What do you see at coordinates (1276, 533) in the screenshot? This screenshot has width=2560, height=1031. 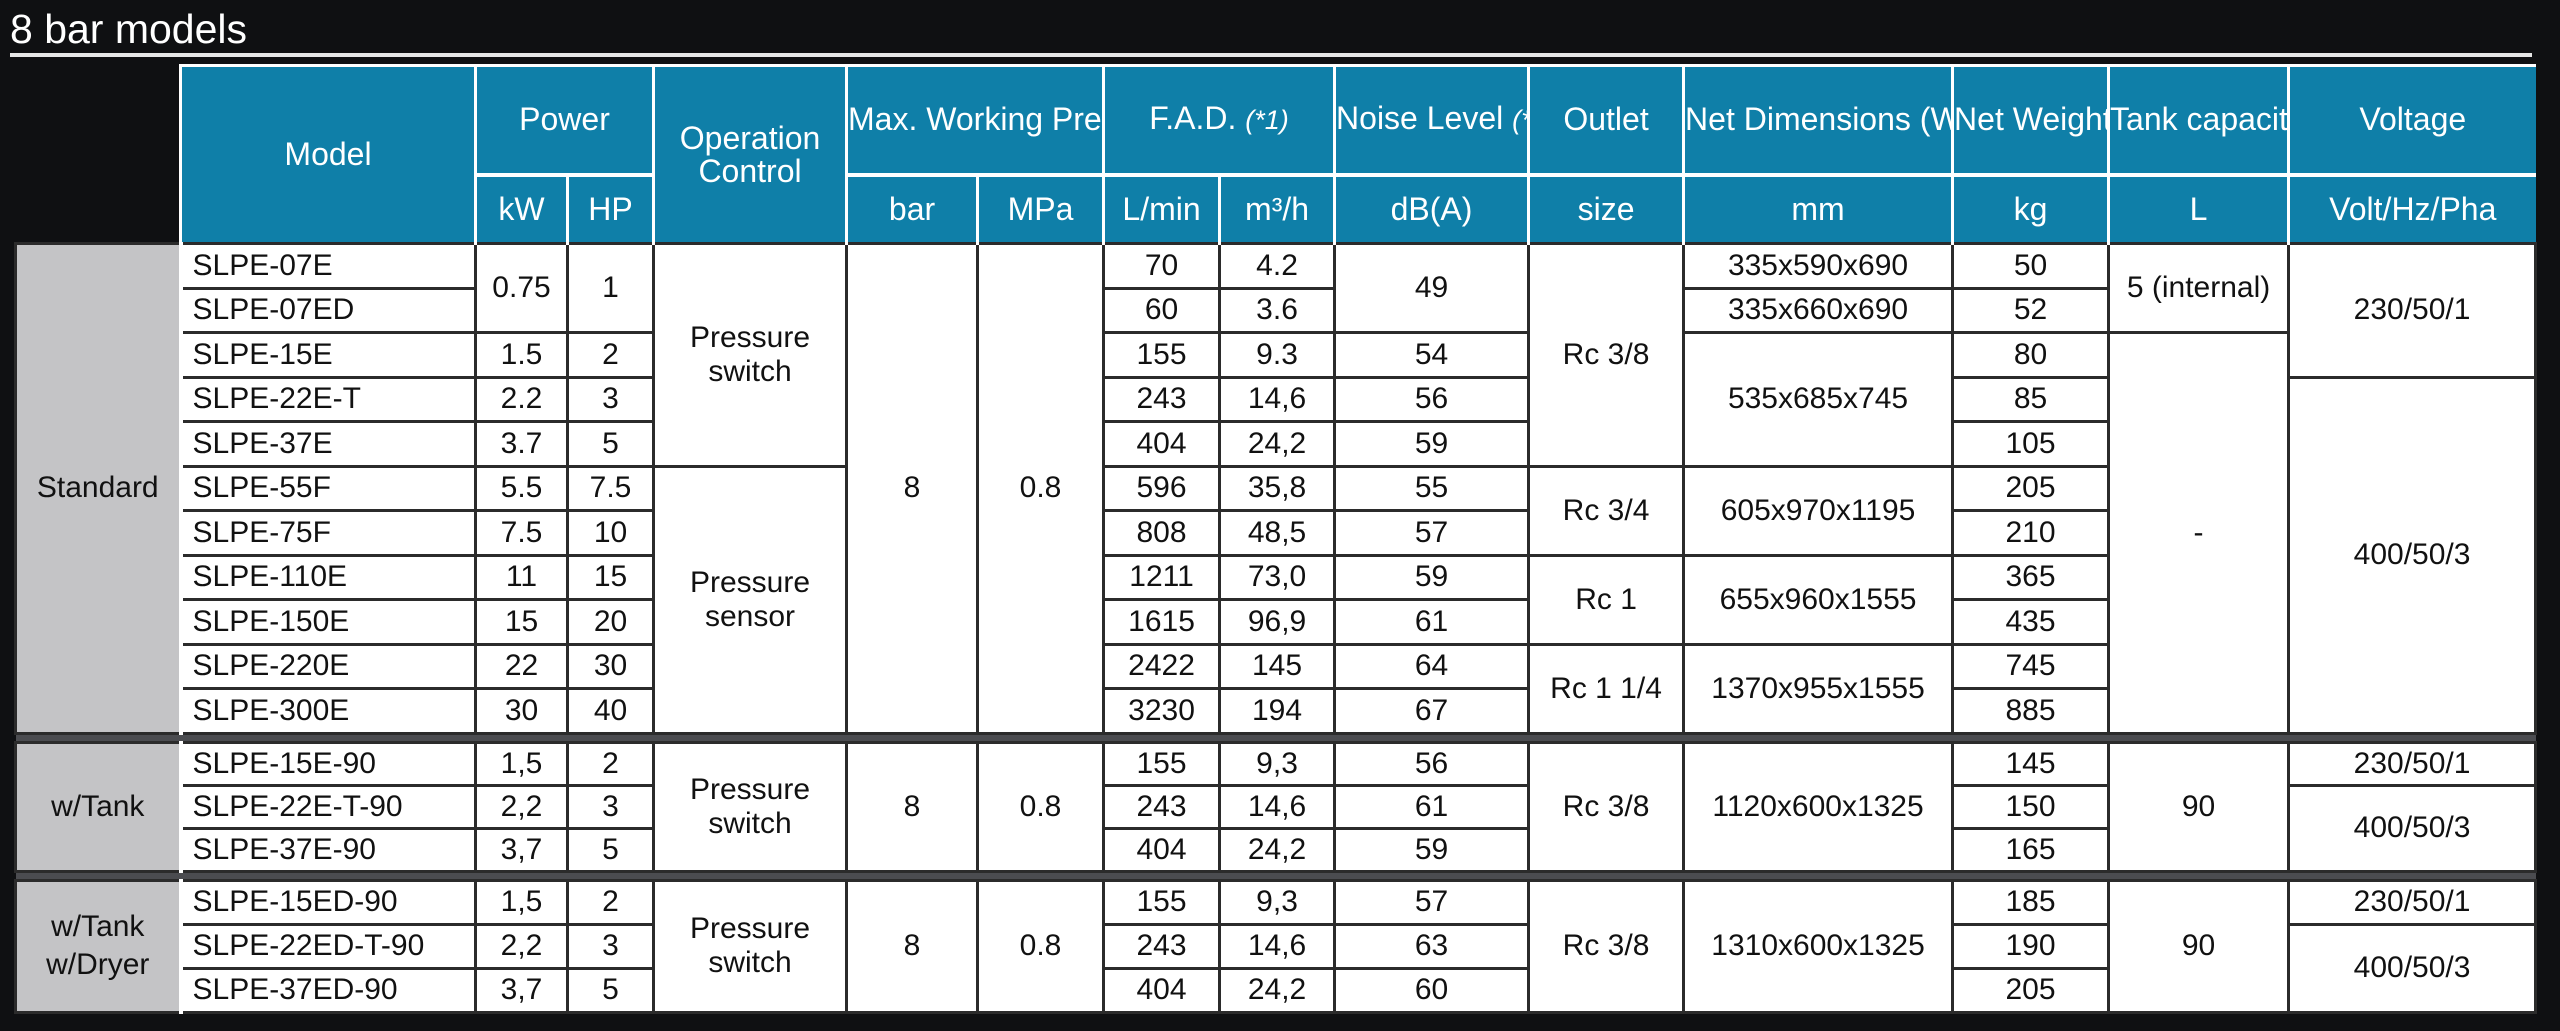 I see `table-row: SLPE-75F 7.5 10 808 48,5 57 210` at bounding box center [1276, 533].